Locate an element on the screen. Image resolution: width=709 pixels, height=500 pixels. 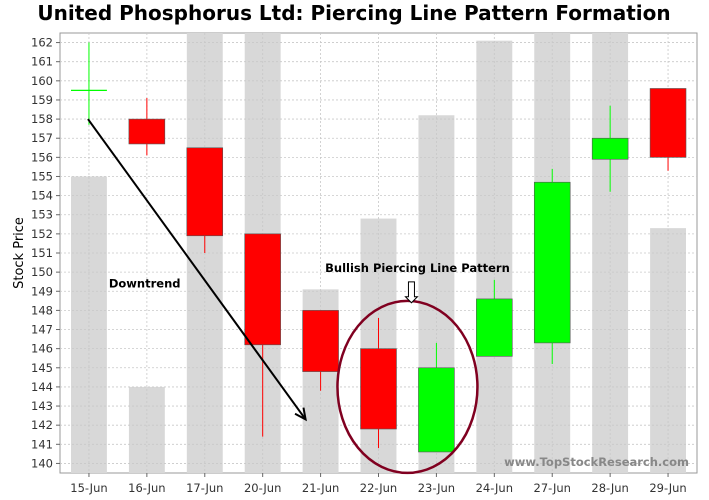
y-tick-label-159: 159 is located at coordinates (42, 100).